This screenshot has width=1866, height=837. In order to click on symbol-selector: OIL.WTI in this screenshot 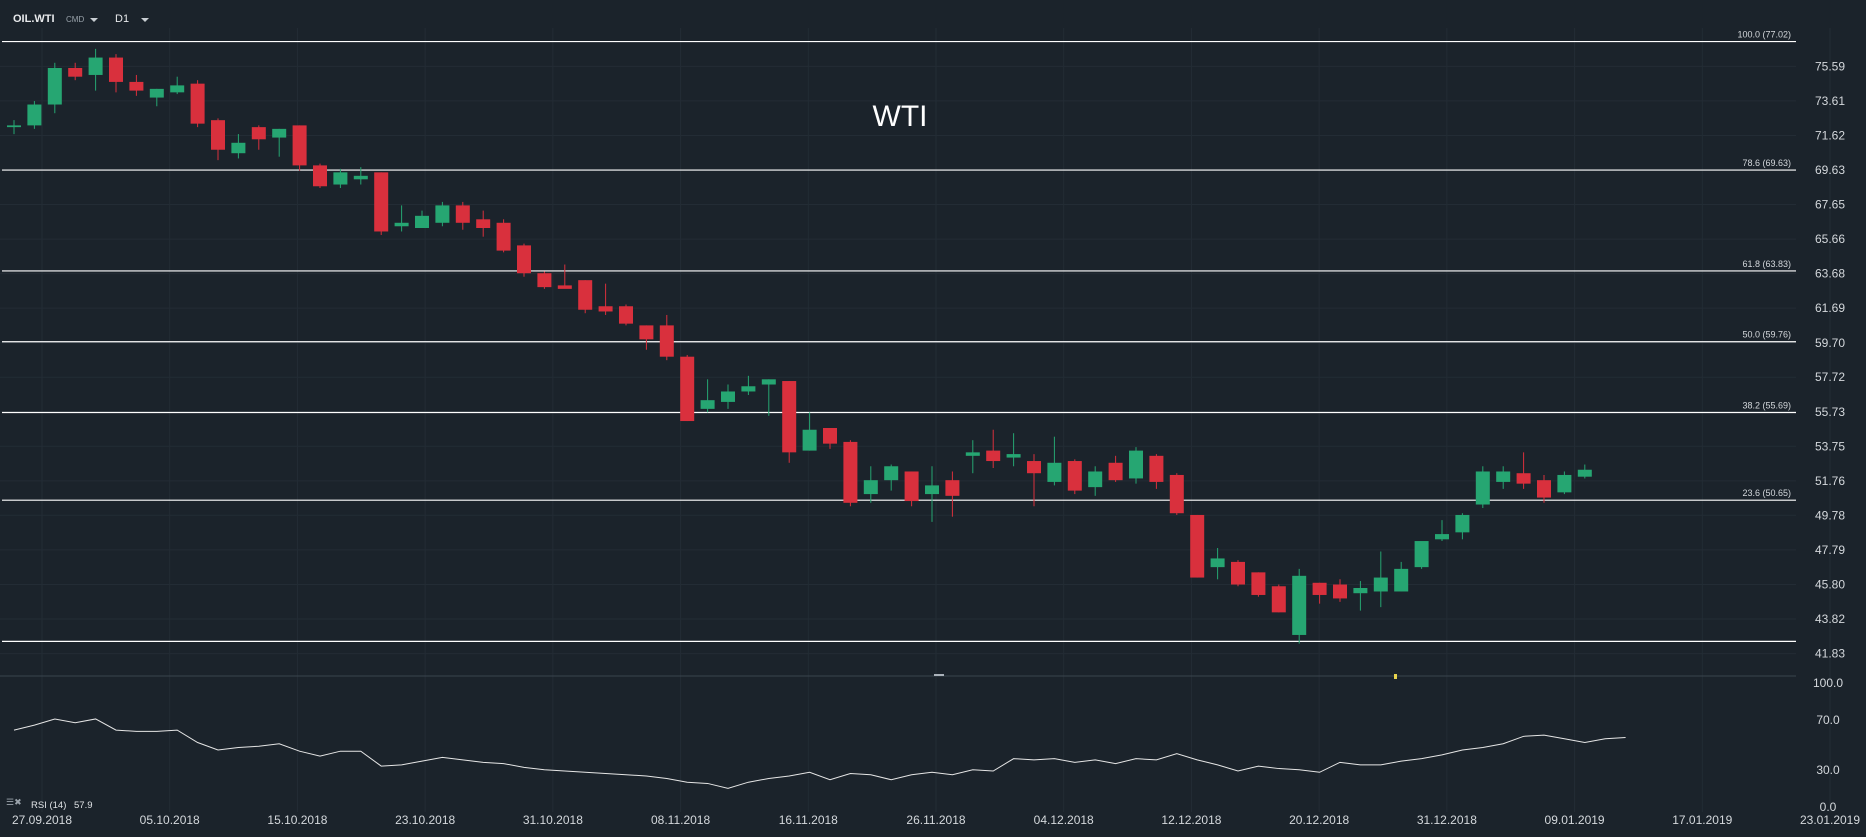, I will do `click(34, 19)`.